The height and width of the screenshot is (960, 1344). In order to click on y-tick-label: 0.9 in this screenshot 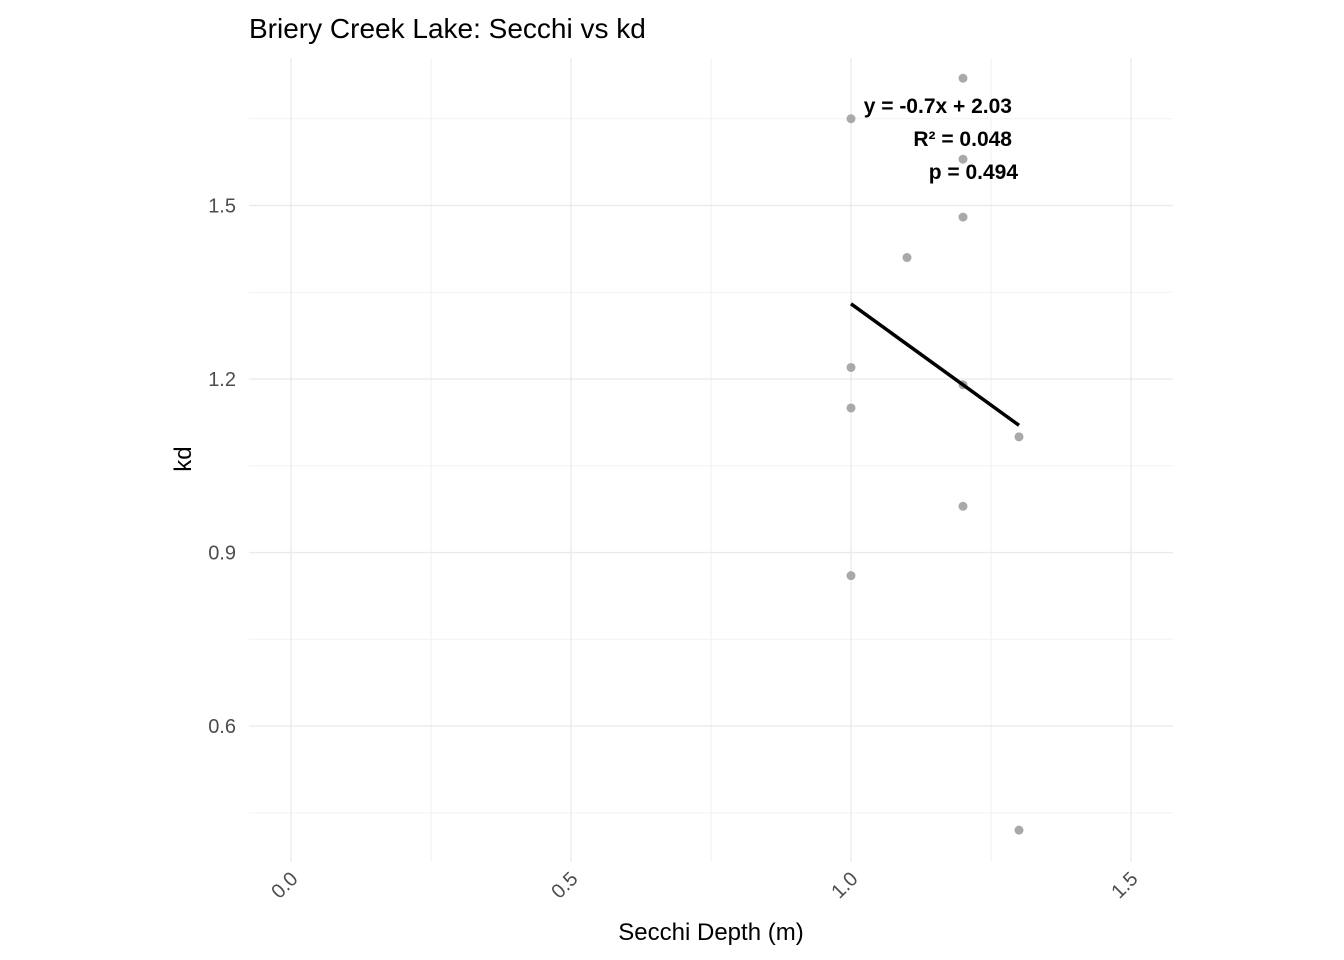, I will do `click(222, 554)`.